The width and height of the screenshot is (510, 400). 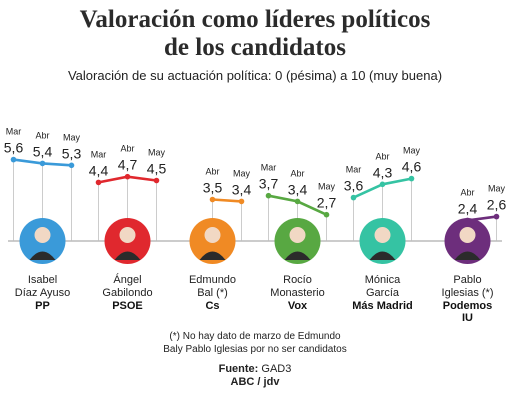 I want to click on candidate-name: Rocío, so click(x=297, y=280).